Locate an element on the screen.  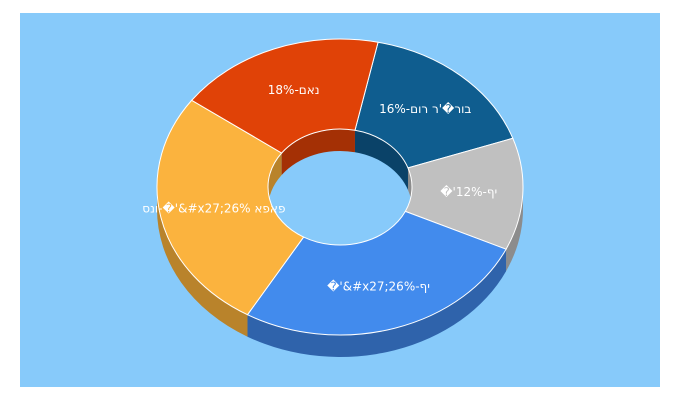
slice-label-3: ונס-�'&#x27;26% פאפא is located at coordinates (213, 208).